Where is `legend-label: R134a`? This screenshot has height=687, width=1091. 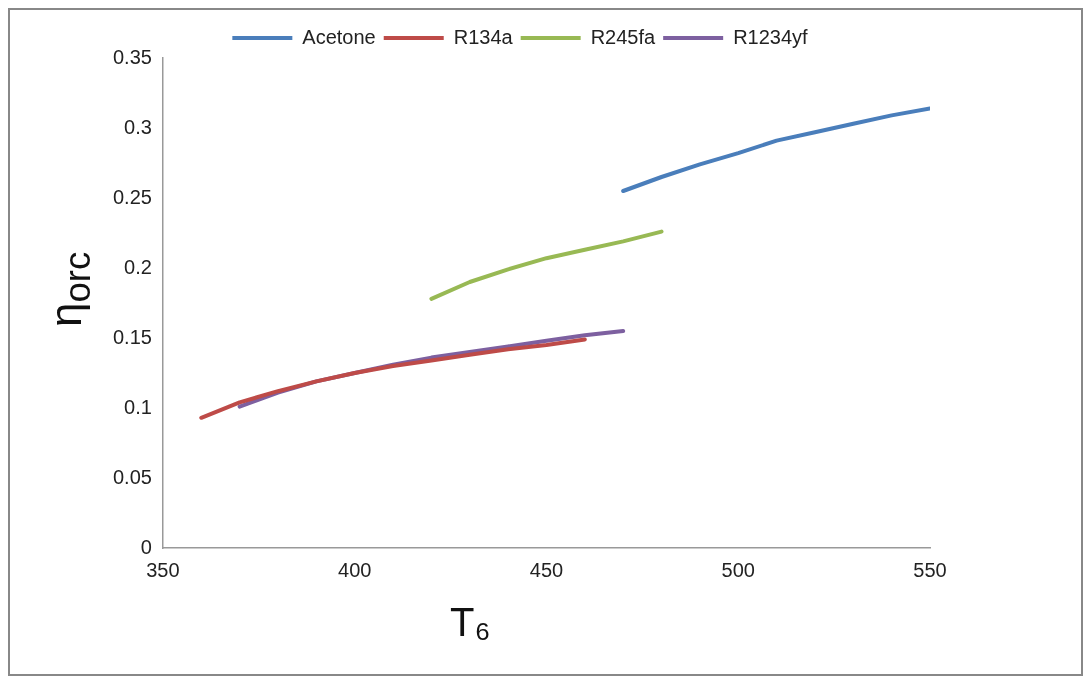 legend-label: R134a is located at coordinates (483, 36).